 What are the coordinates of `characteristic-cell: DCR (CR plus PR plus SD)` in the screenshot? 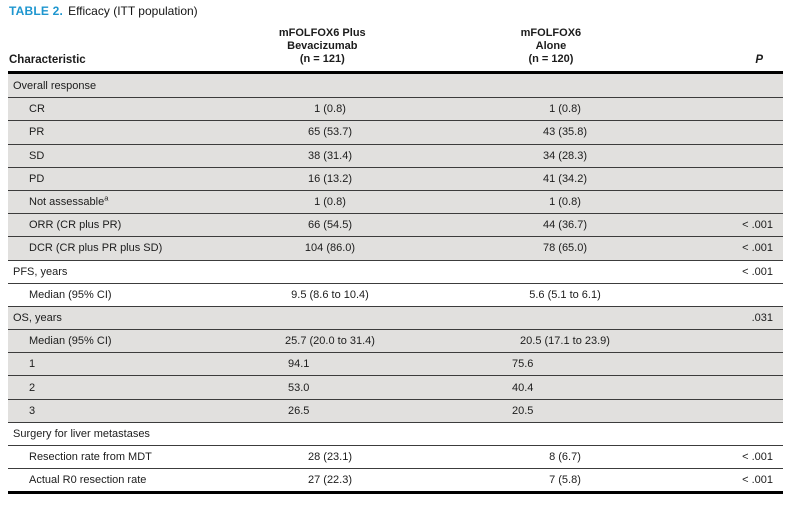 It's located at (96, 248).